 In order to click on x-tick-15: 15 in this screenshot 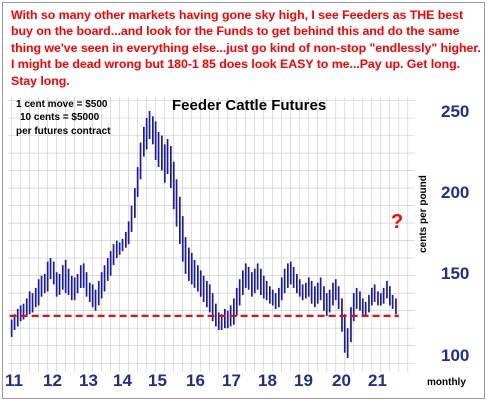, I will do `click(157, 380)`.